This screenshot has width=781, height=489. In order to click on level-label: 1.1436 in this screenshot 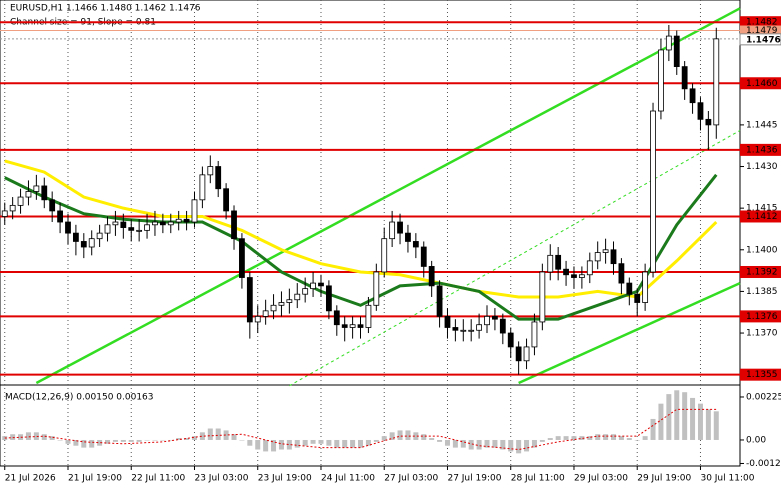, I will do `click(762, 150)`.